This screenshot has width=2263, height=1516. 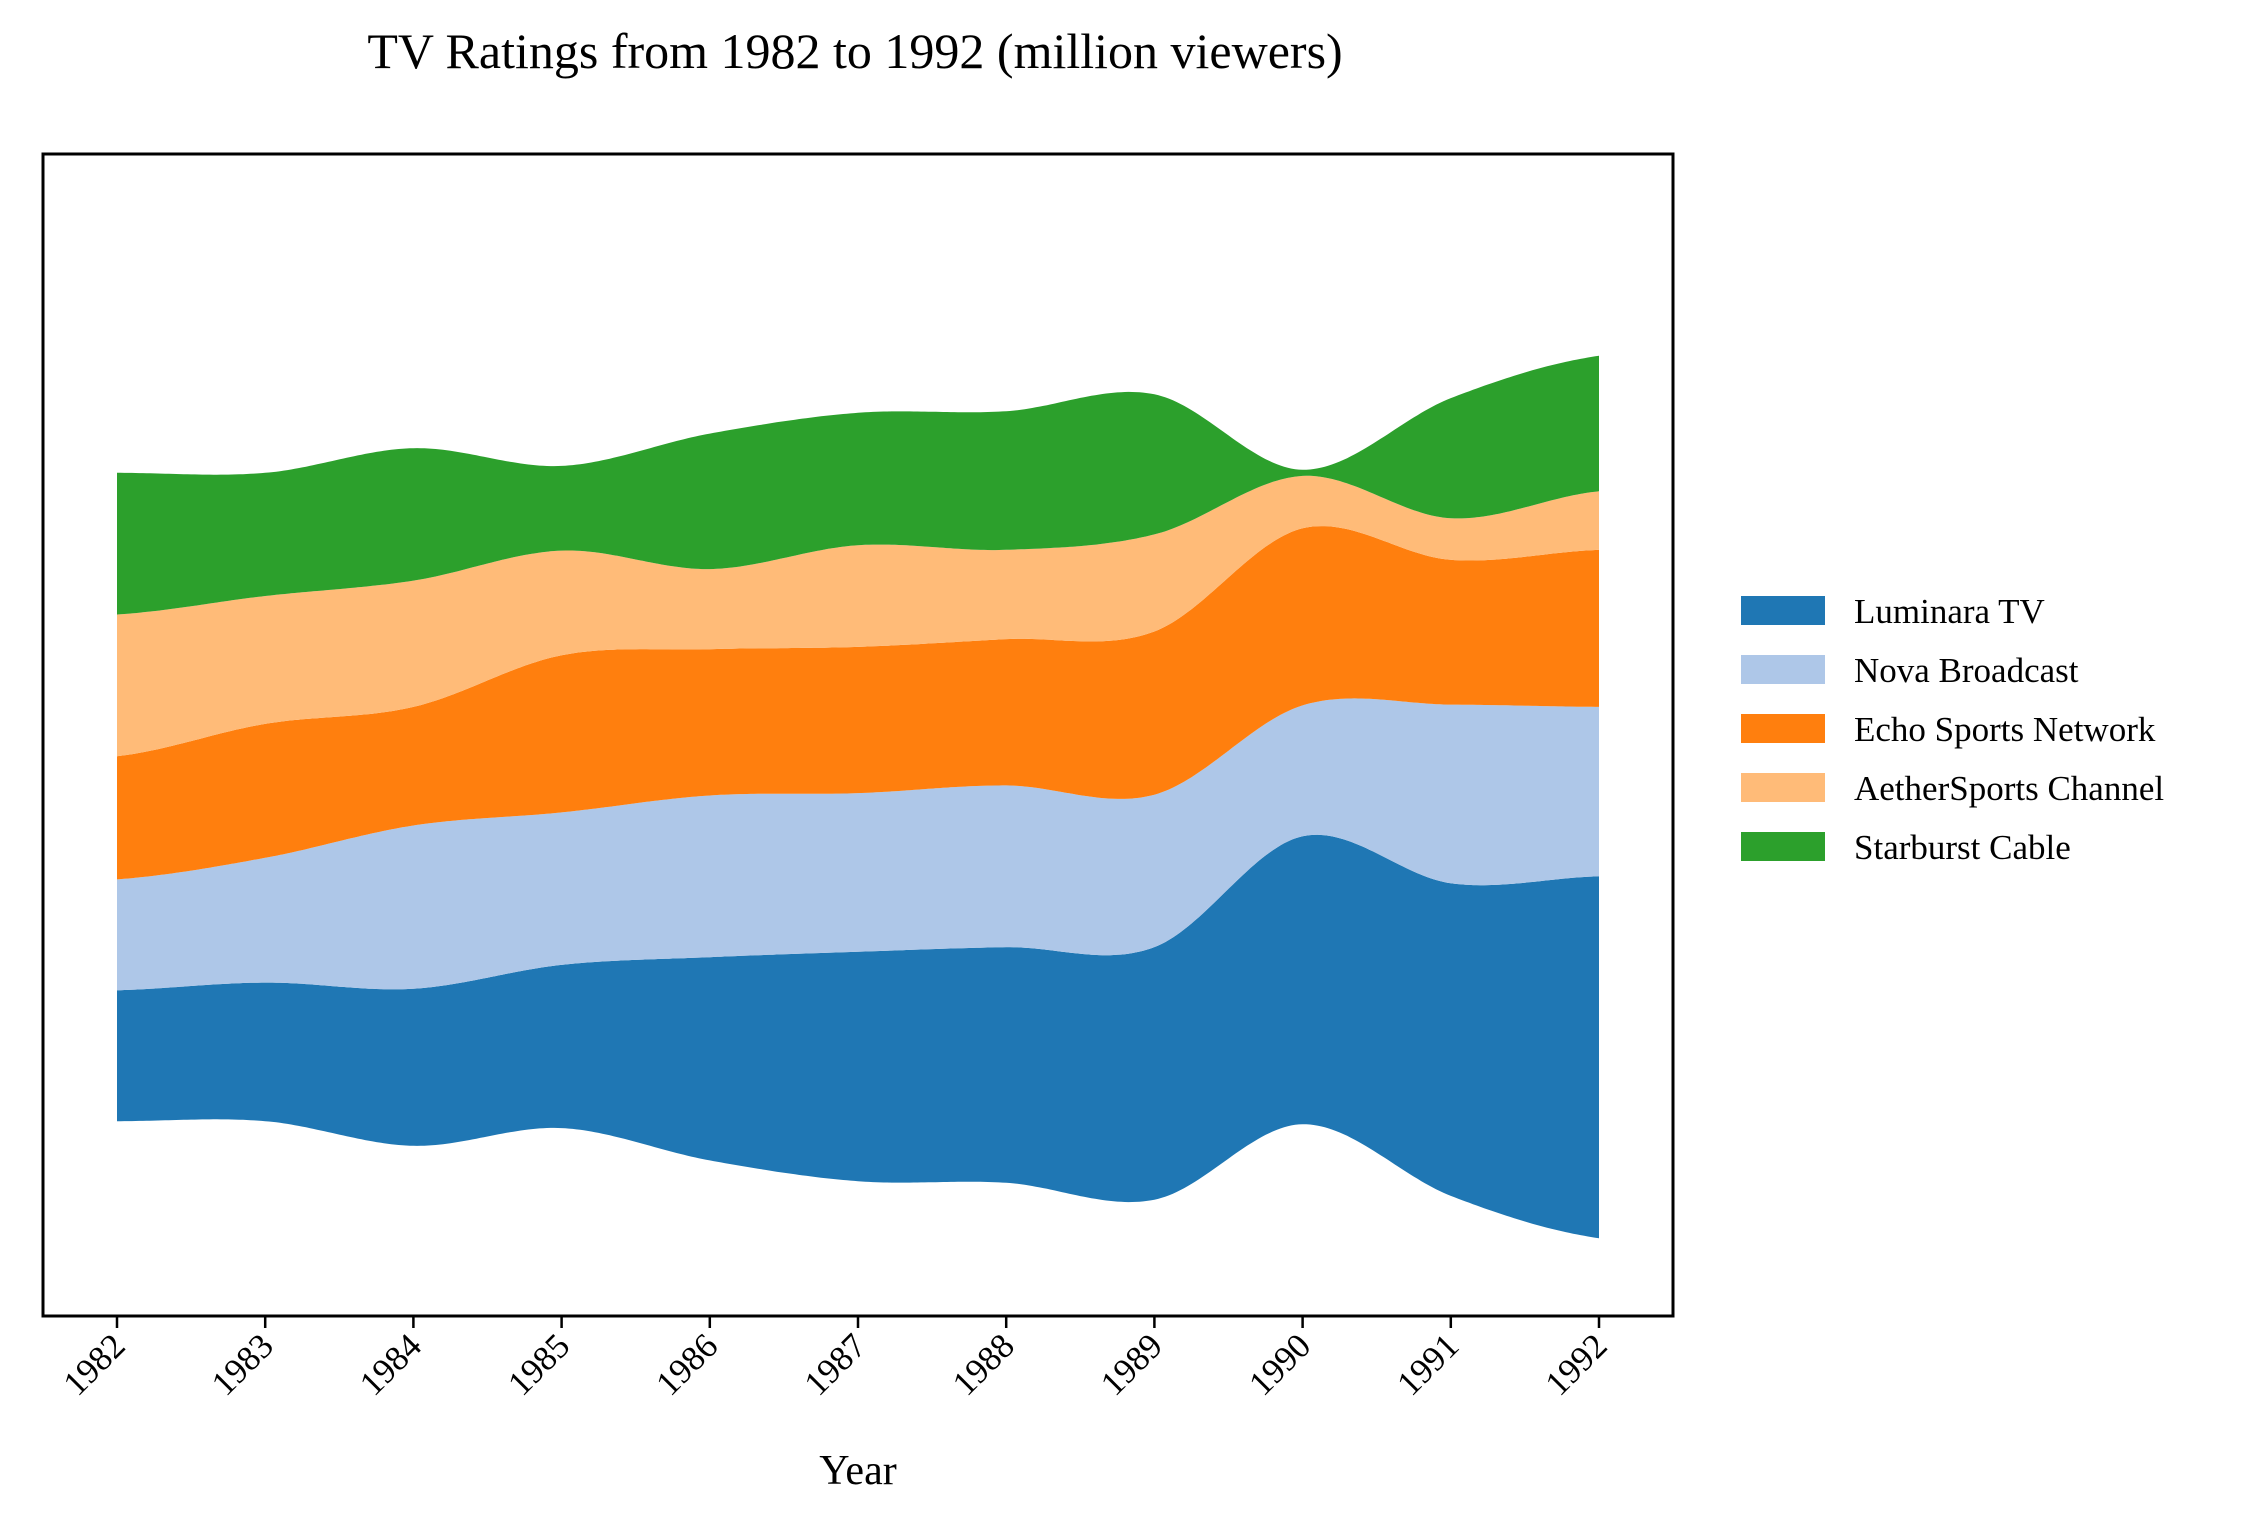 What do you see at coordinates (858, 485) in the screenshot?
I see `area-starburst-cable` at bounding box center [858, 485].